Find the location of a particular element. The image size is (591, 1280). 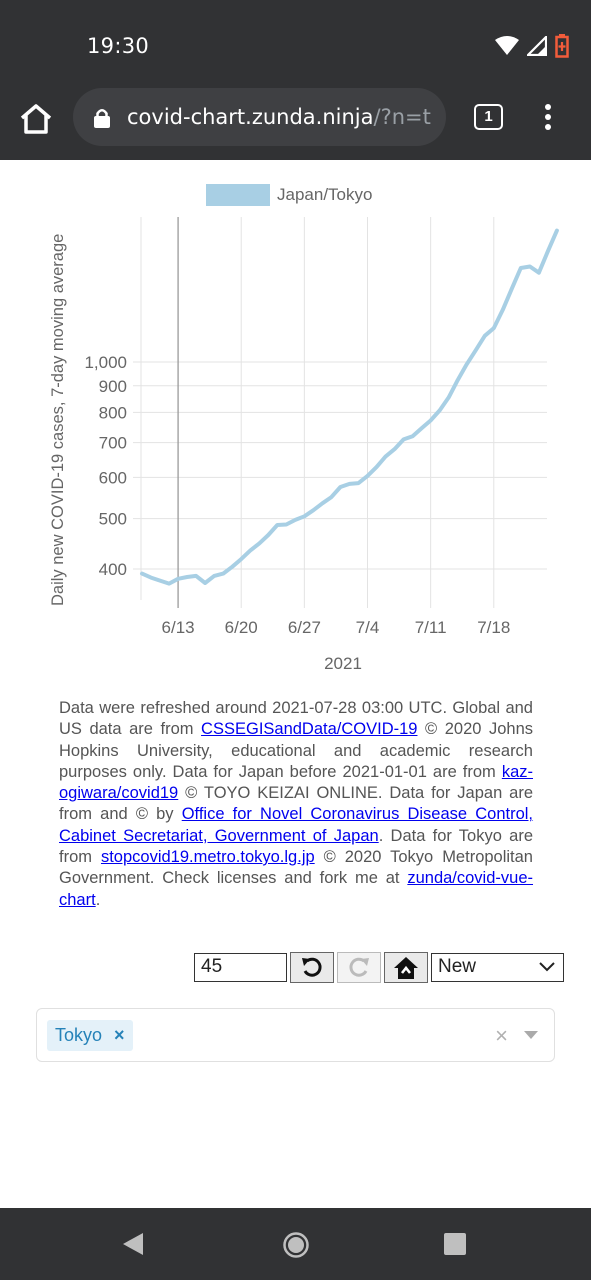

recents-icon is located at coordinates (455, 1244).